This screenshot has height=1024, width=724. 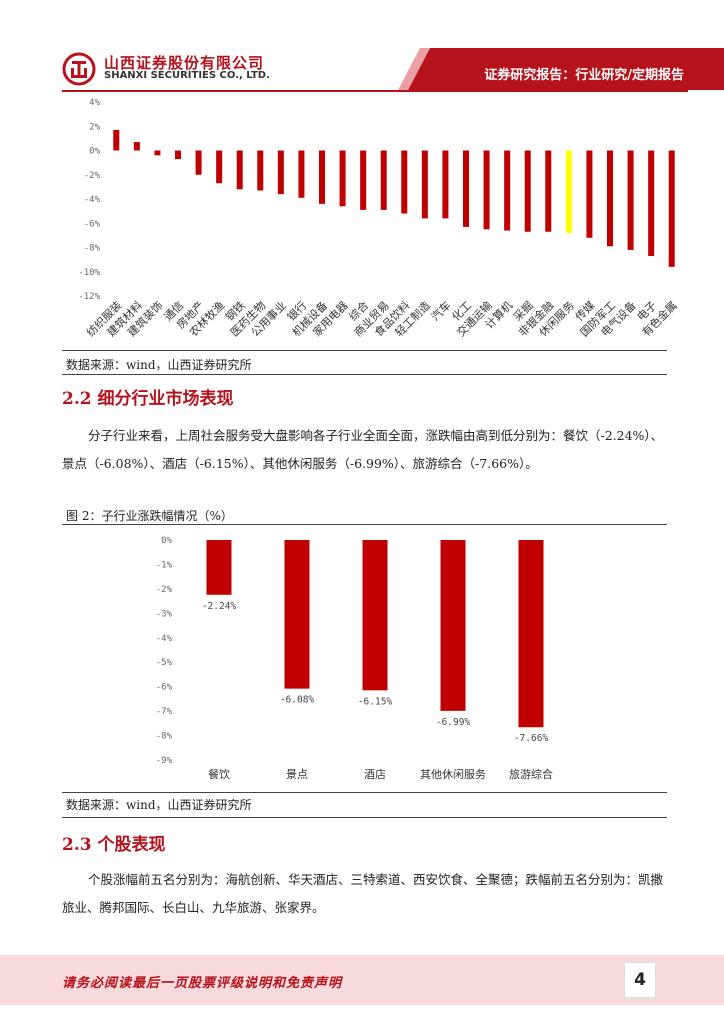 I want to click on footer-band, so click(x=362, y=980).